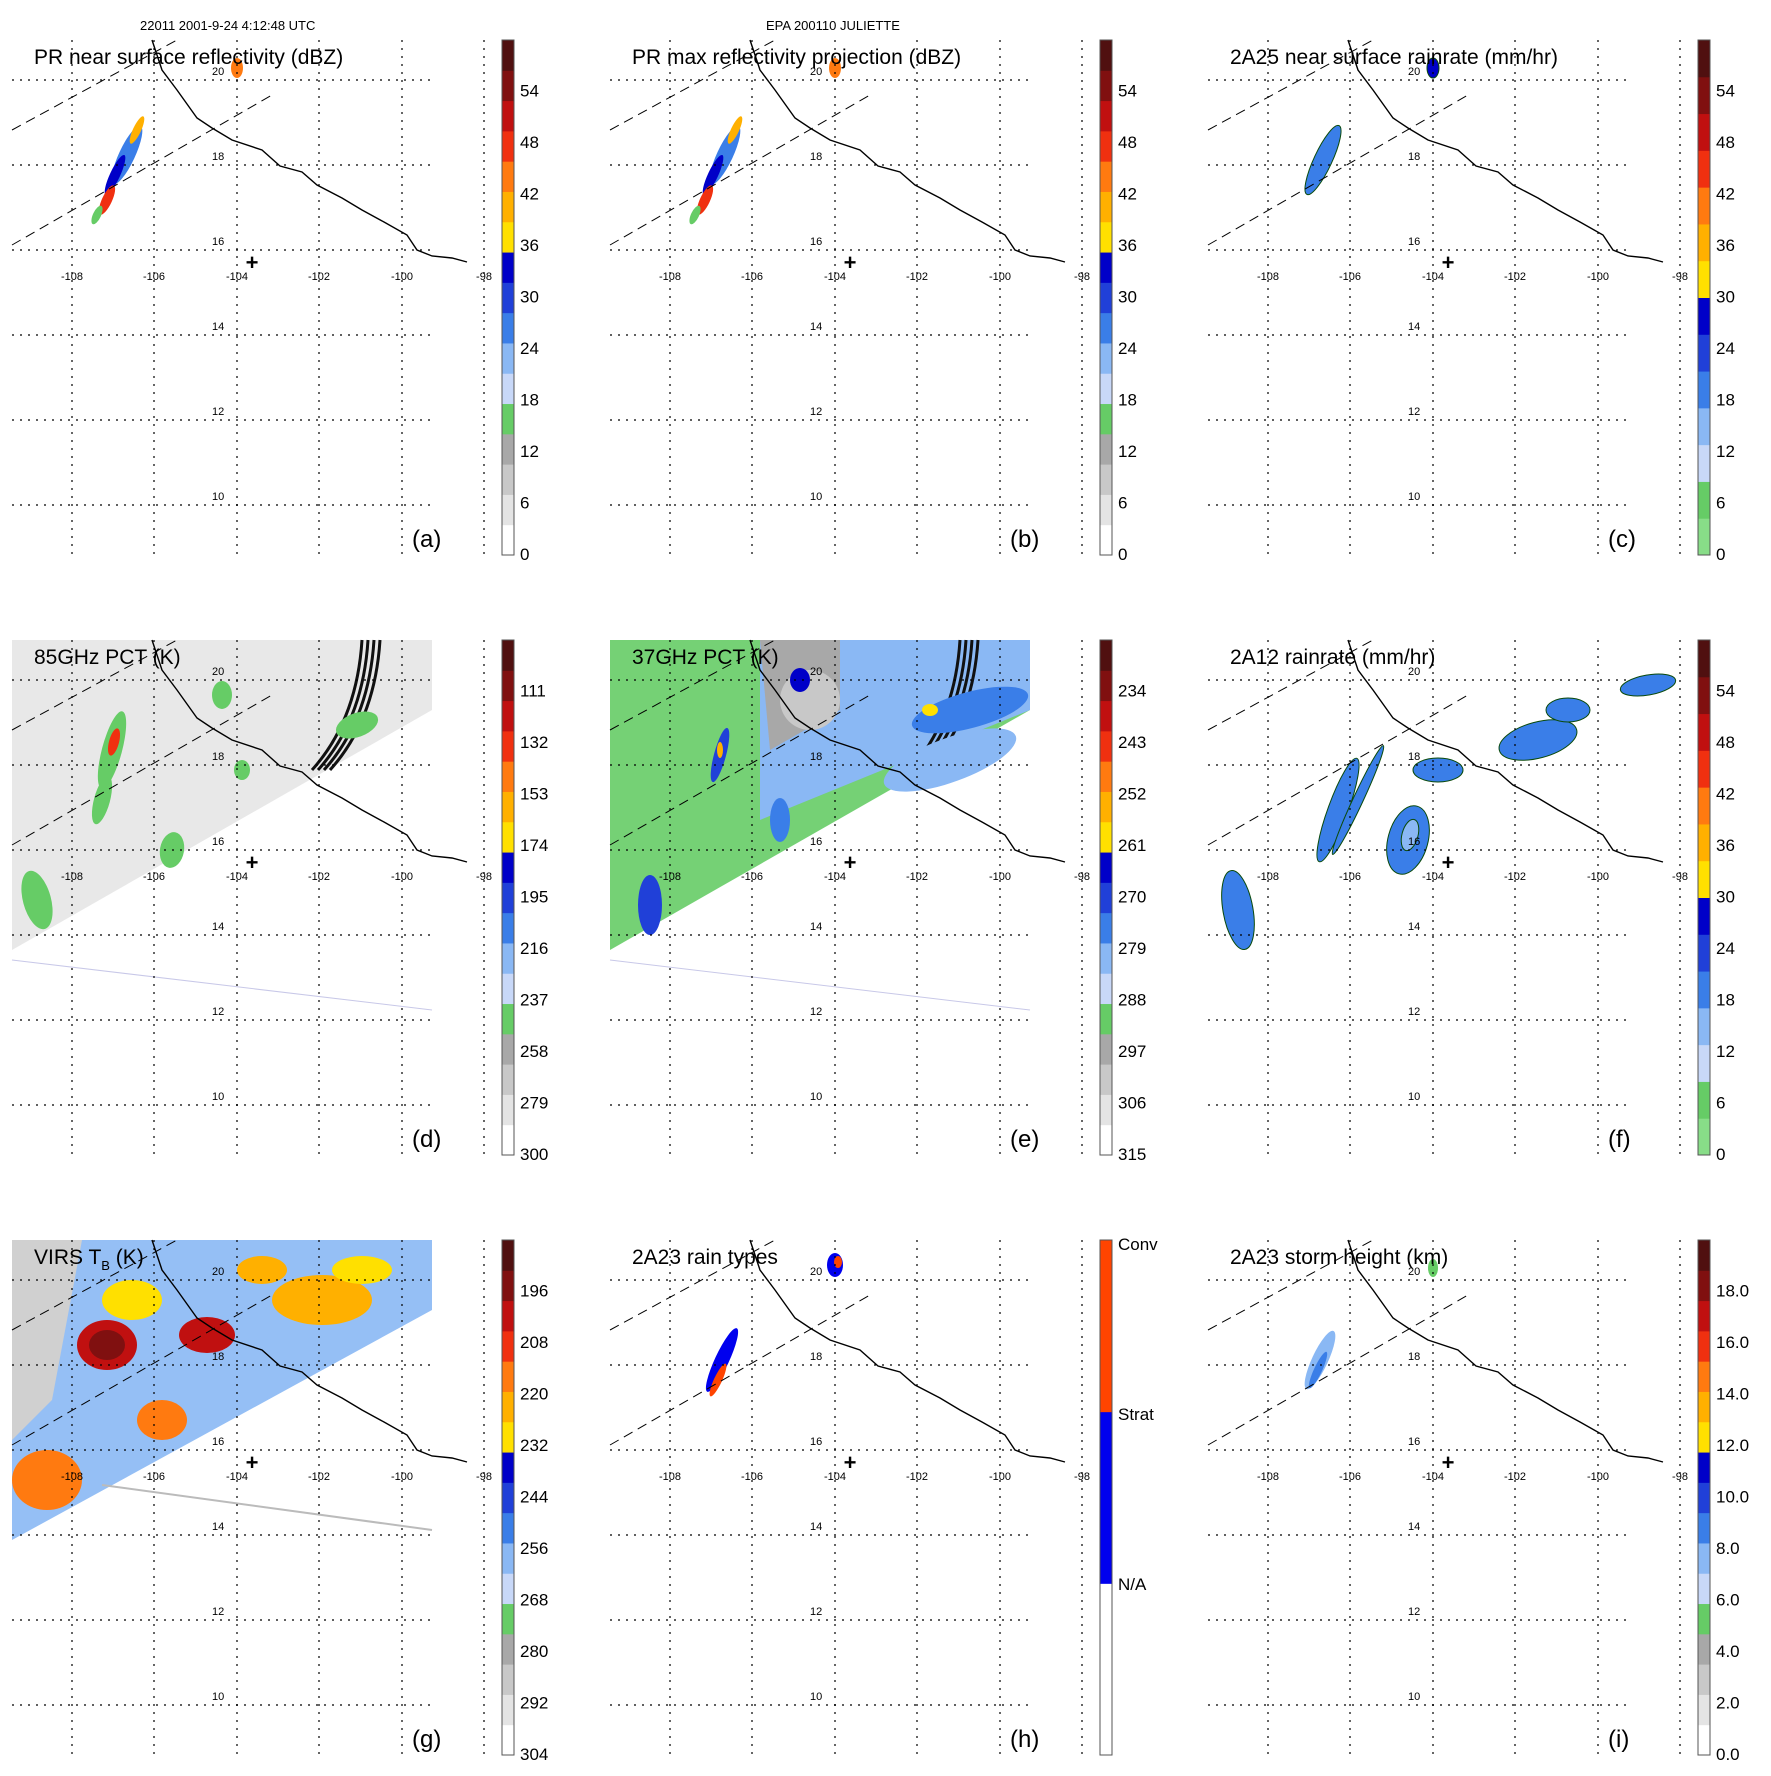 The width and height of the screenshot is (1771, 1776). What do you see at coordinates (1132, 1051) in the screenshot?
I see `colorbar-label: 297` at bounding box center [1132, 1051].